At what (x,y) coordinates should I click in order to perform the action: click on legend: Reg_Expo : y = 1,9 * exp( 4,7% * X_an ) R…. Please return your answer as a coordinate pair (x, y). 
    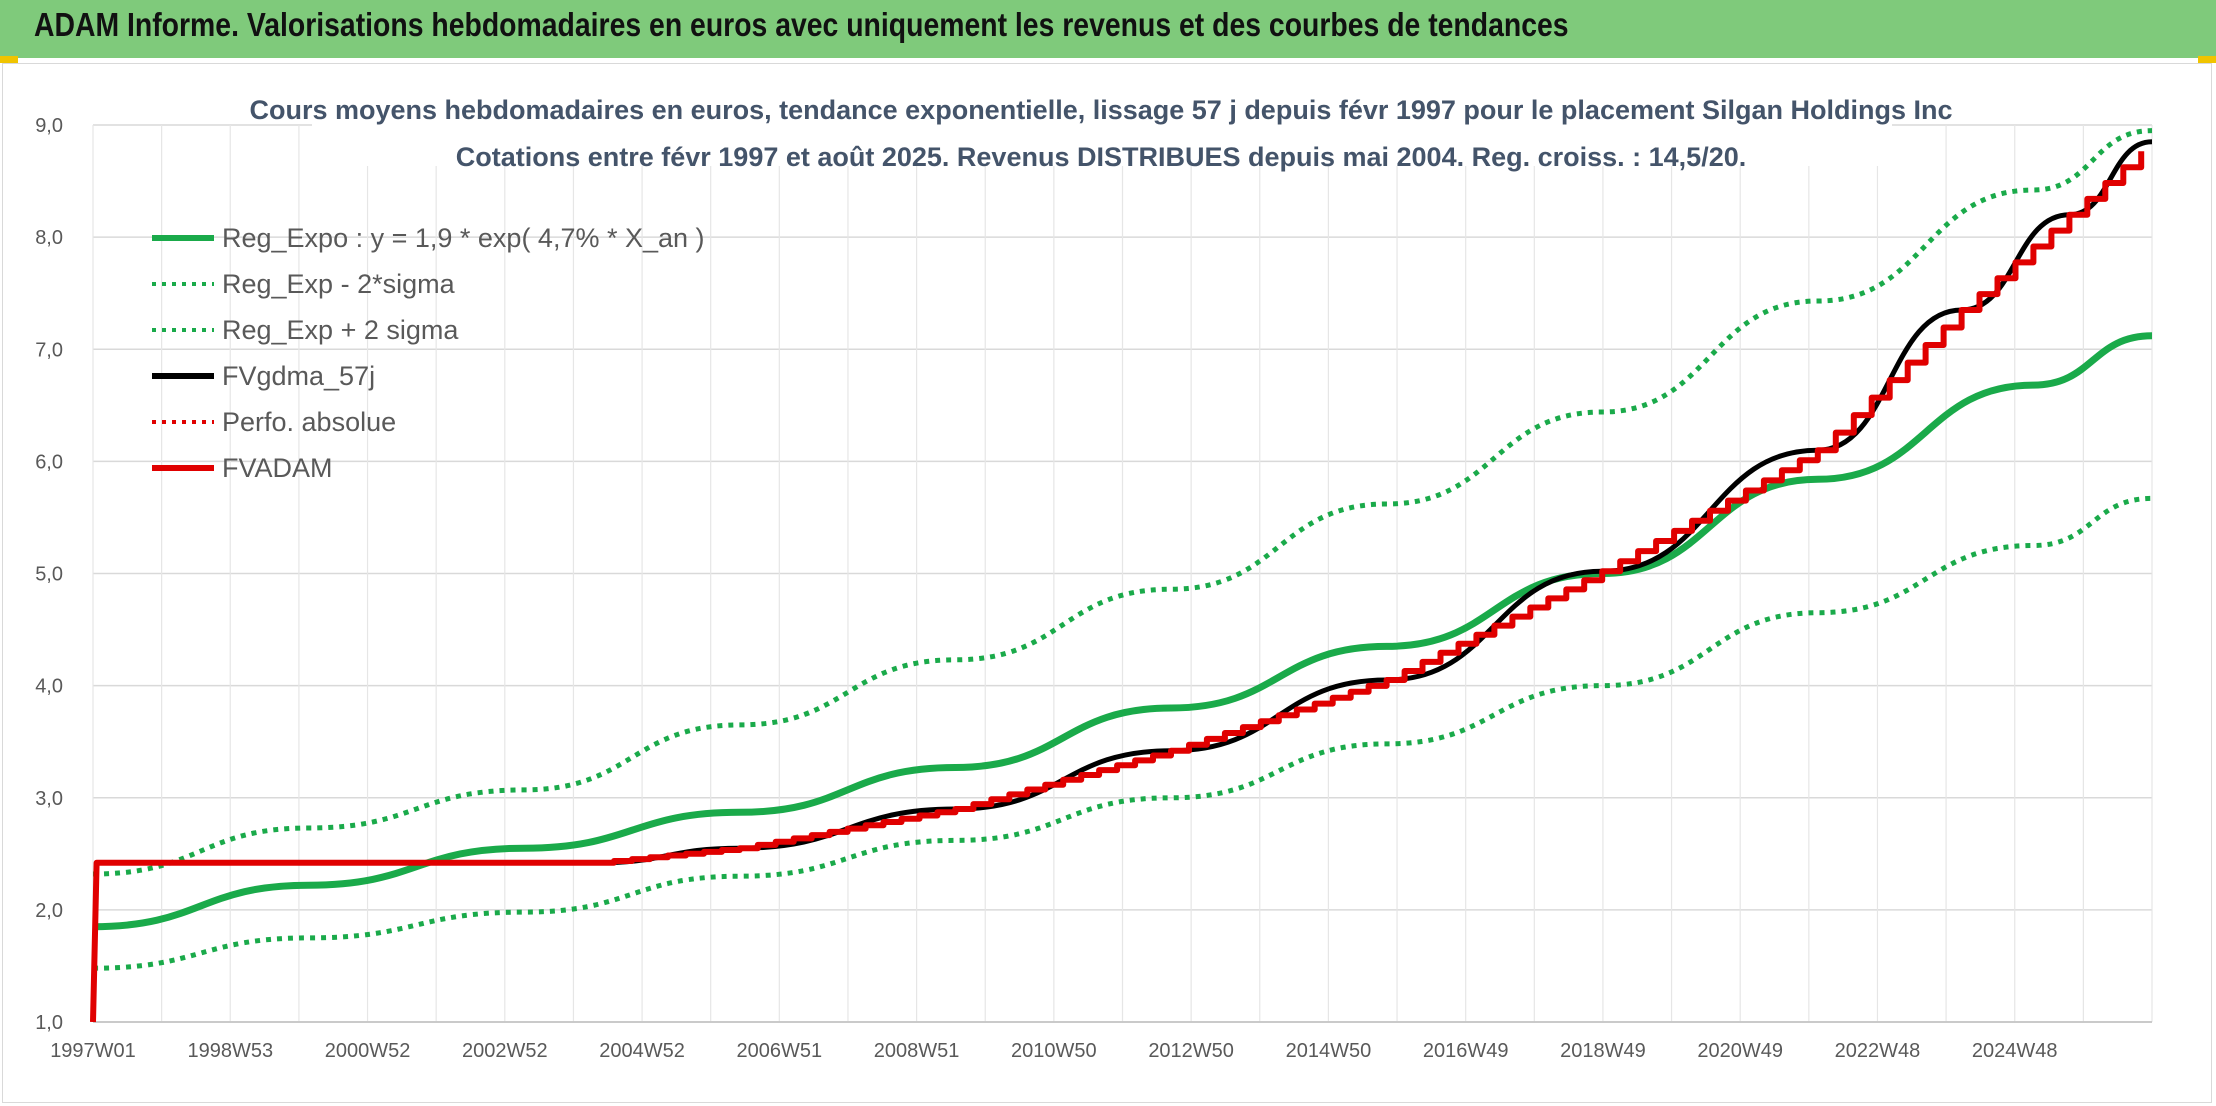
    Looking at the image, I should click on (428, 353).